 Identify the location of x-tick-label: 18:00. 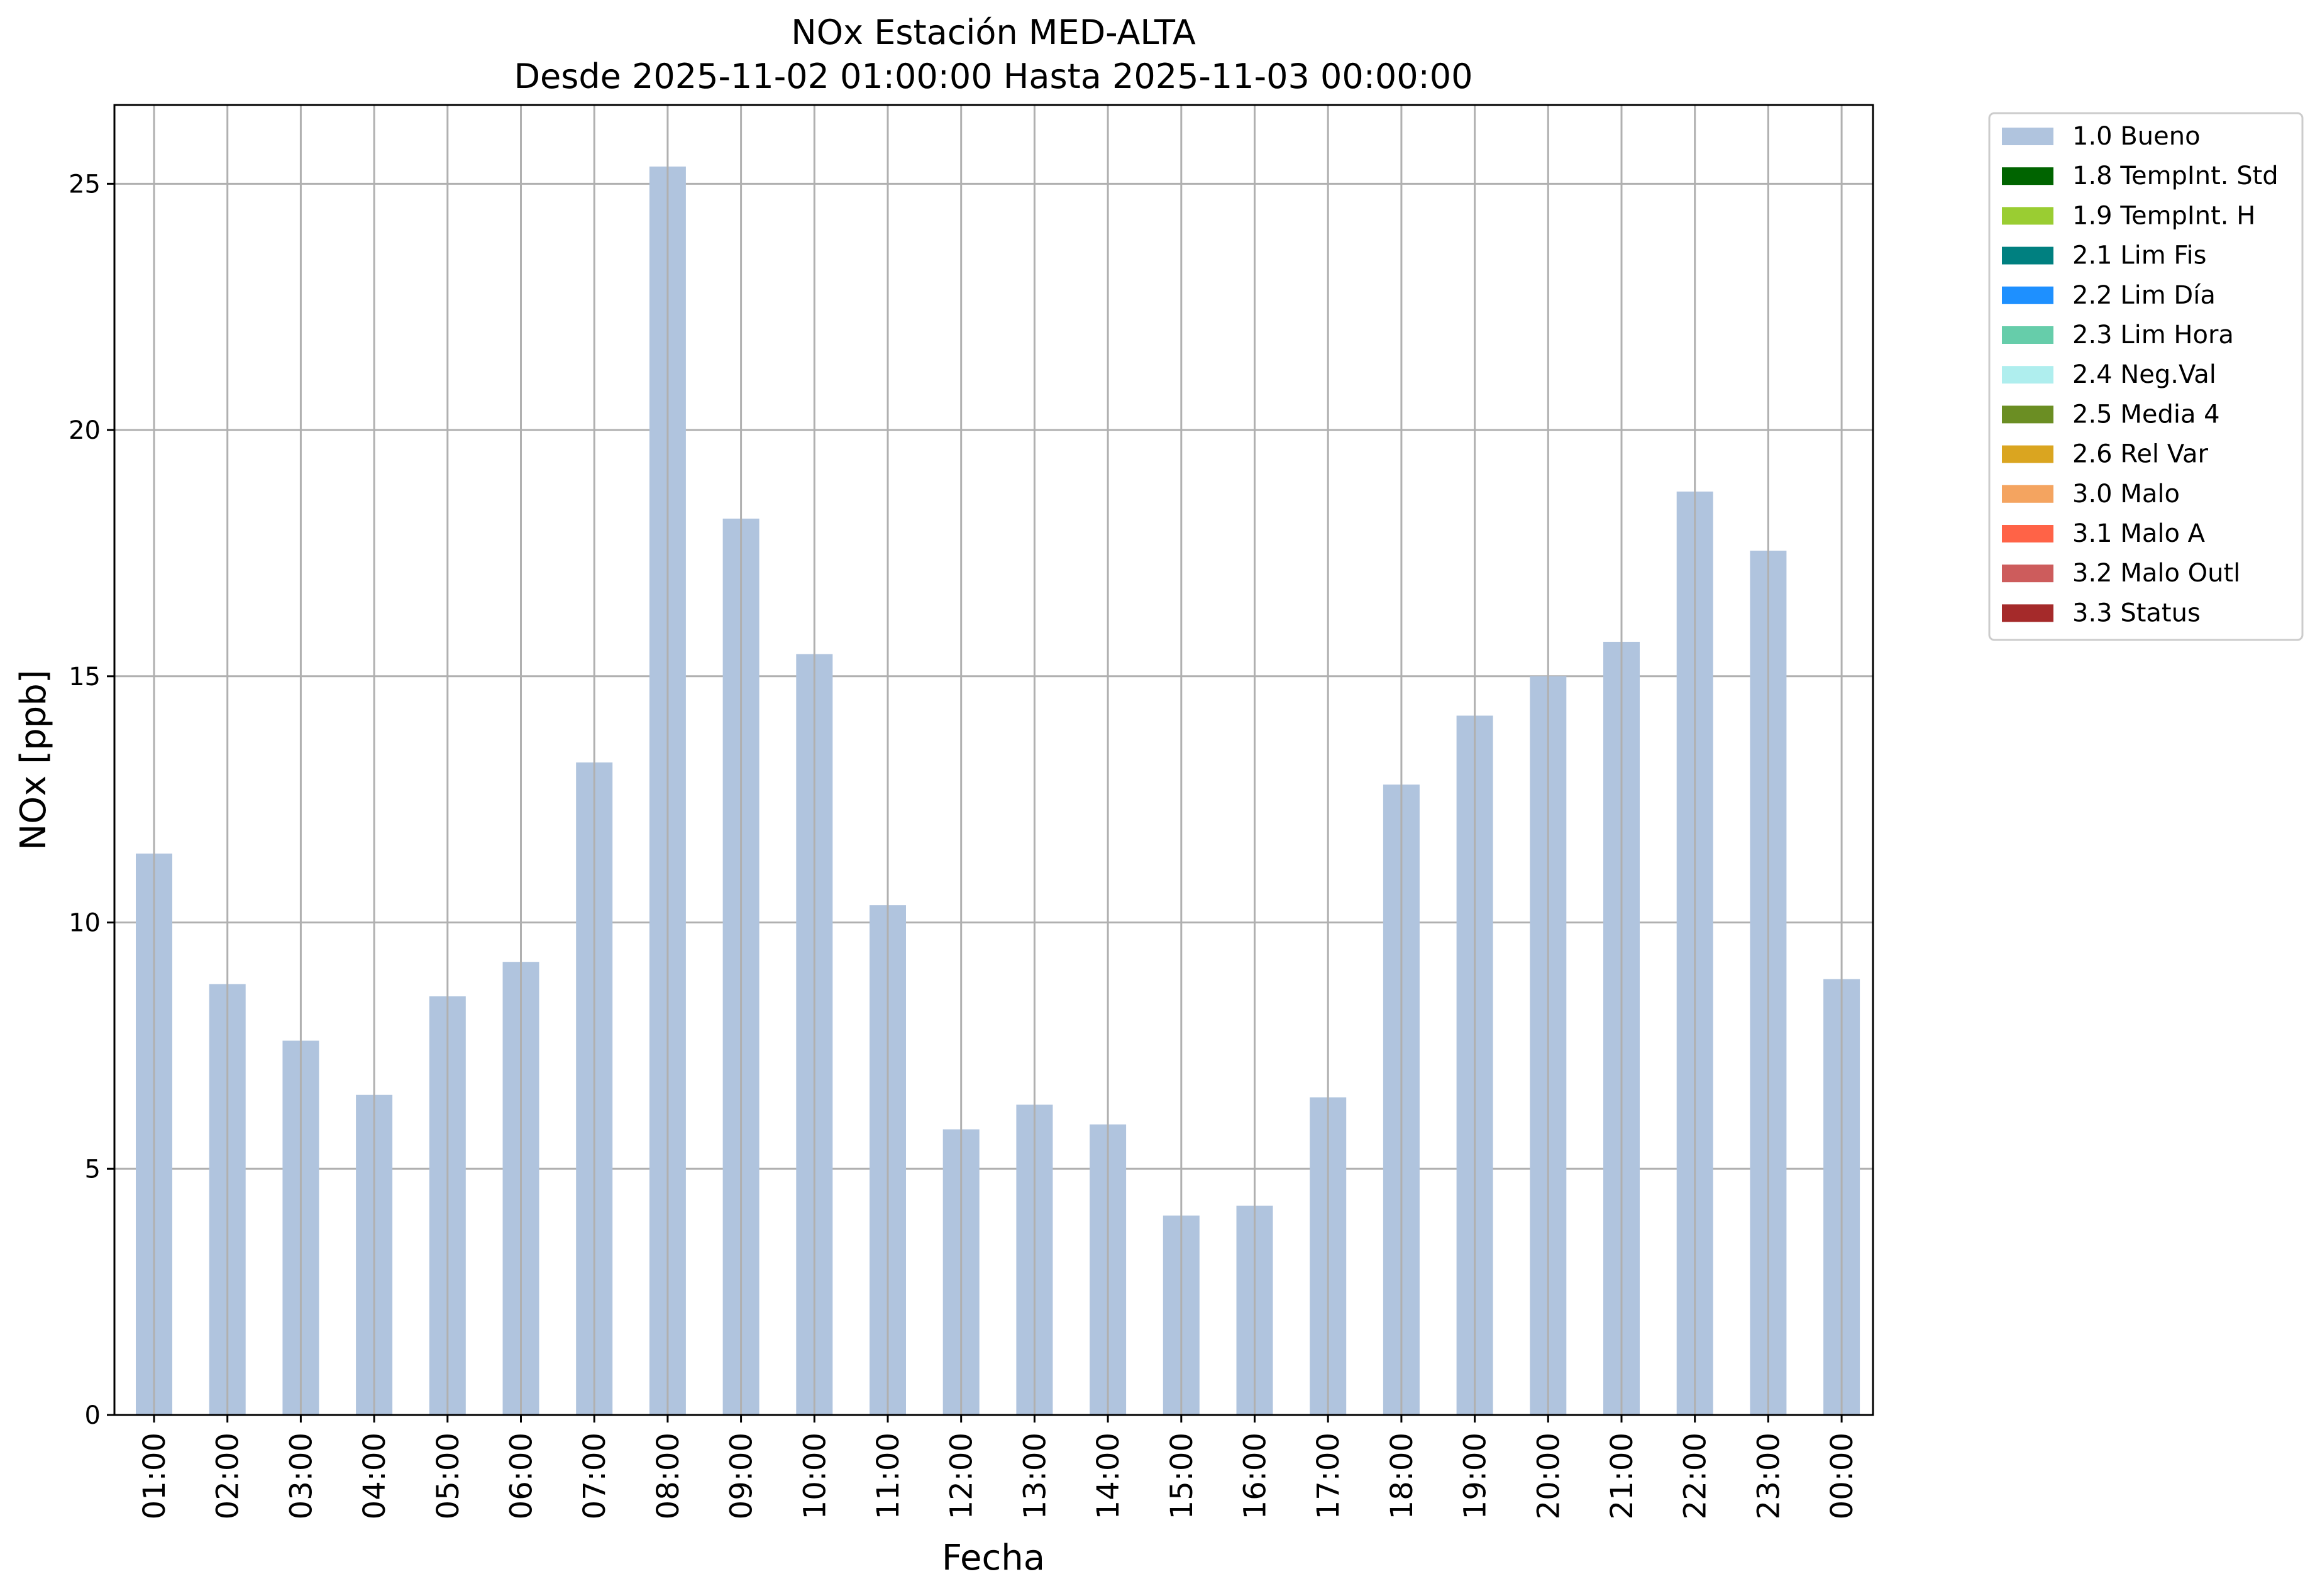
(1402, 1476).